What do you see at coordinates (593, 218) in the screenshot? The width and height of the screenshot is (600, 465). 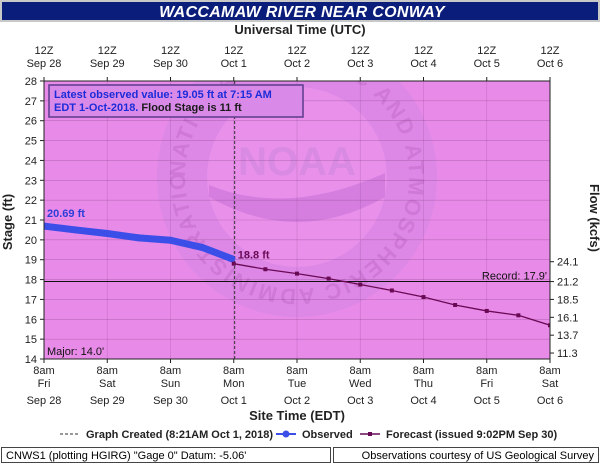 I see `y-right-title: Flow (kcfs)` at bounding box center [593, 218].